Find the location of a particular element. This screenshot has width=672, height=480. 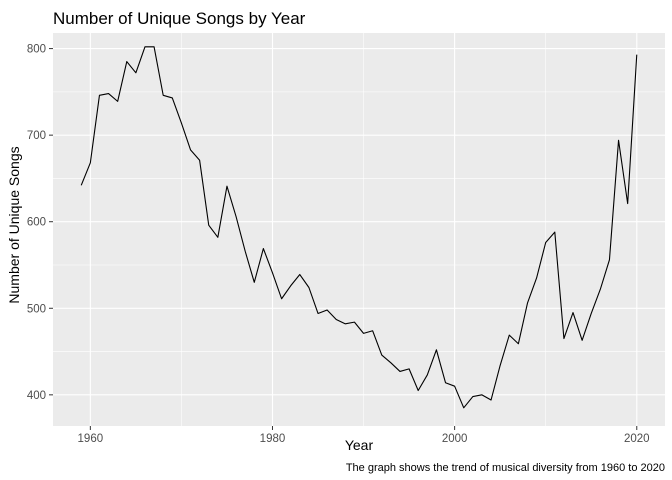

x-tick-label: 1980 is located at coordinates (273, 439).